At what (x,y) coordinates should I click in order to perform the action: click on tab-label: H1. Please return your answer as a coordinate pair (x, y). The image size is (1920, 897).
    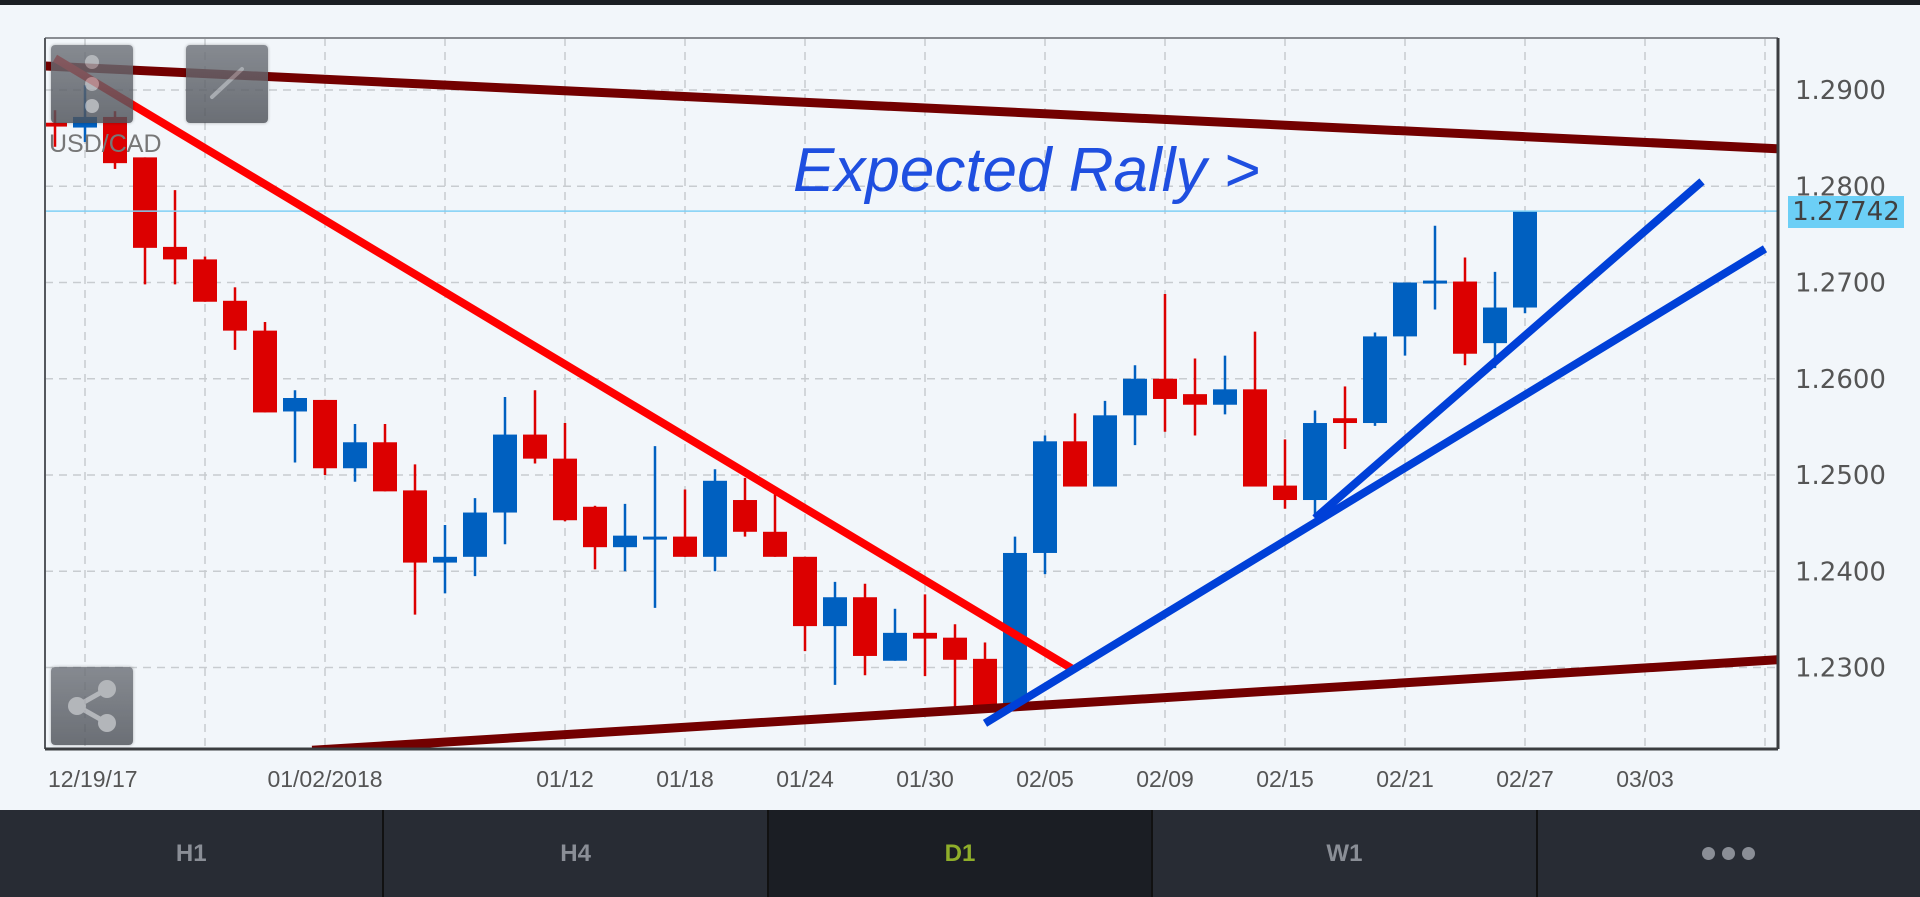
    Looking at the image, I should click on (191, 853).